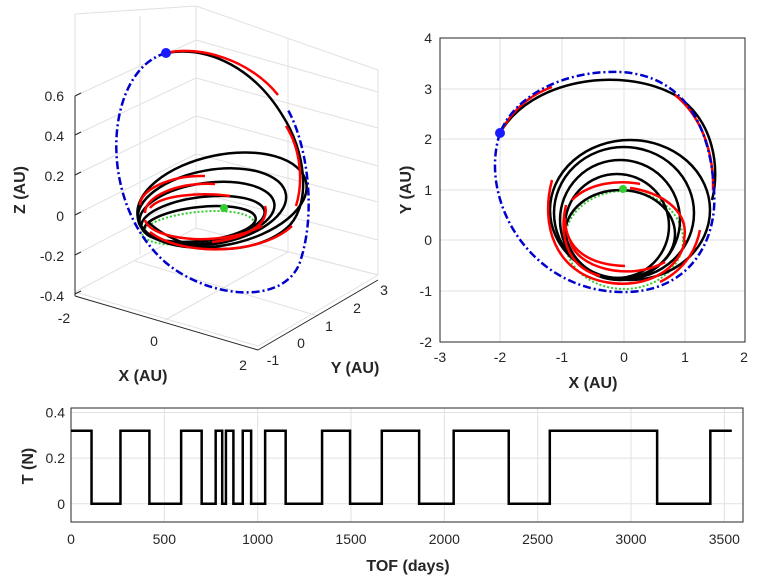 The width and height of the screenshot is (768, 581). What do you see at coordinates (55, 136) in the screenshot?
I see `z-tick-label: 0.4` at bounding box center [55, 136].